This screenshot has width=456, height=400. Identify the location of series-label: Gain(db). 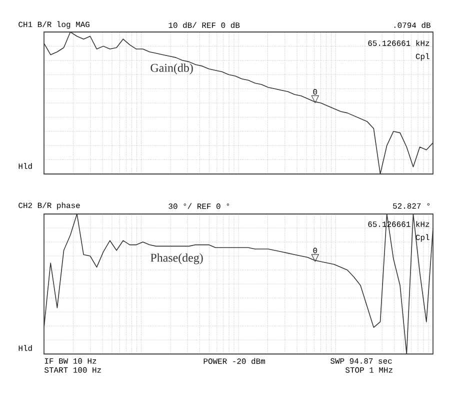
(171, 68).